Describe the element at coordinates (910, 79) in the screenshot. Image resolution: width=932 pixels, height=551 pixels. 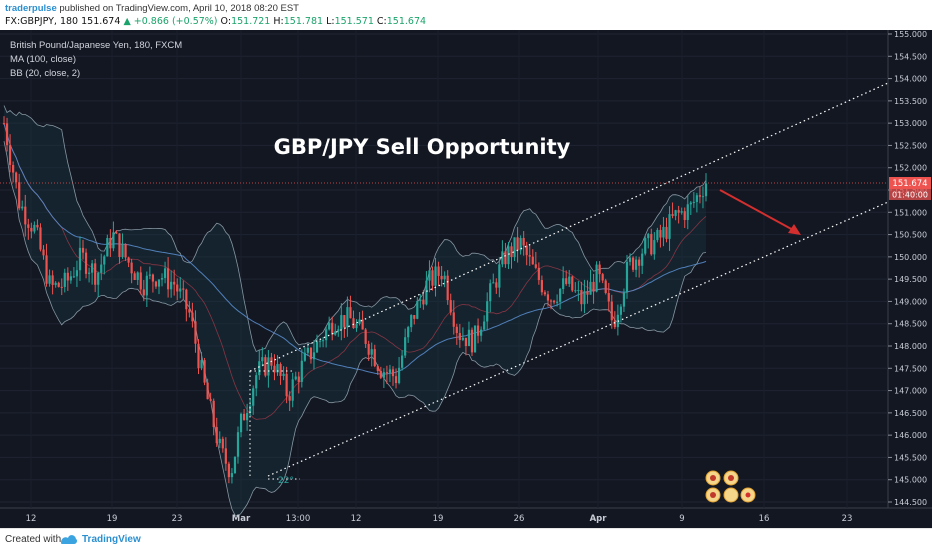
I see `y-tick-label: 154.000` at that location.